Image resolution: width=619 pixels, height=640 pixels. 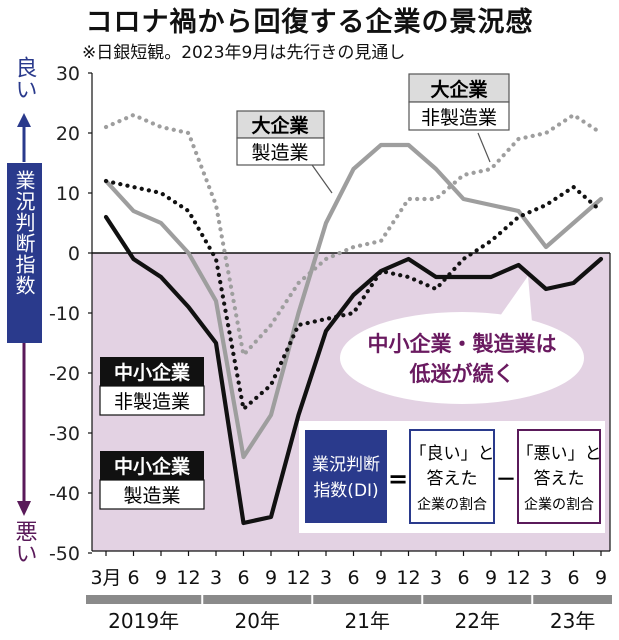 What do you see at coordinates (462, 344) in the screenshot?
I see `callout-line1: 中小企業・製造業は` at bounding box center [462, 344].